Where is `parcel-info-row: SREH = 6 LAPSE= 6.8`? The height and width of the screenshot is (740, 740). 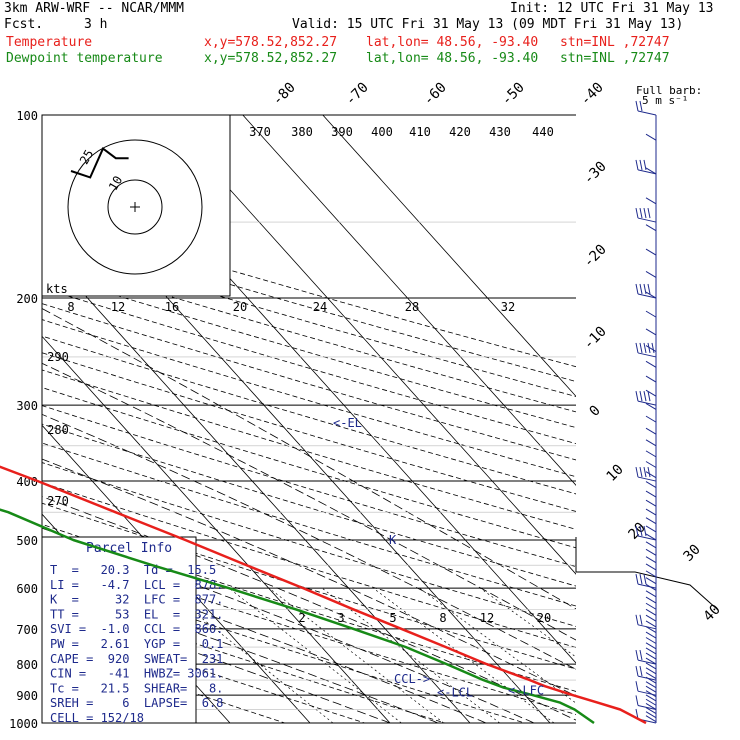
parcel-info-row: SREH = 6 LAPSE= 6.8 is located at coordinates (136, 703).